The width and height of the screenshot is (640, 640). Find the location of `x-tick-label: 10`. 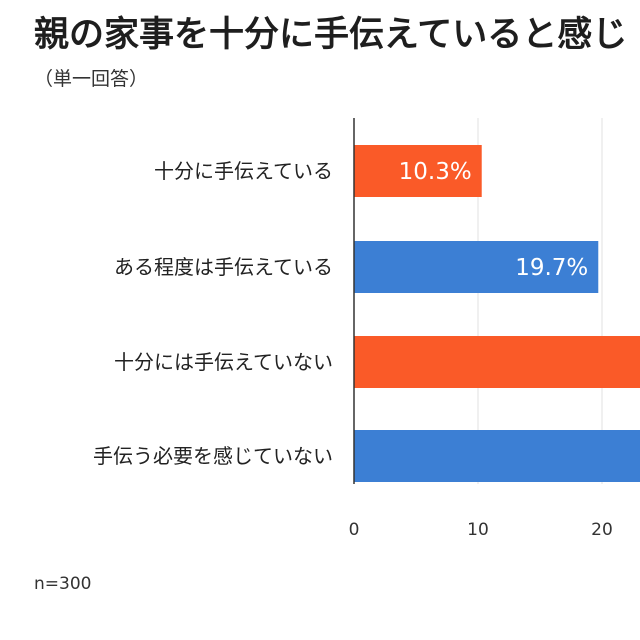

x-tick-label: 10 is located at coordinates (478, 530).